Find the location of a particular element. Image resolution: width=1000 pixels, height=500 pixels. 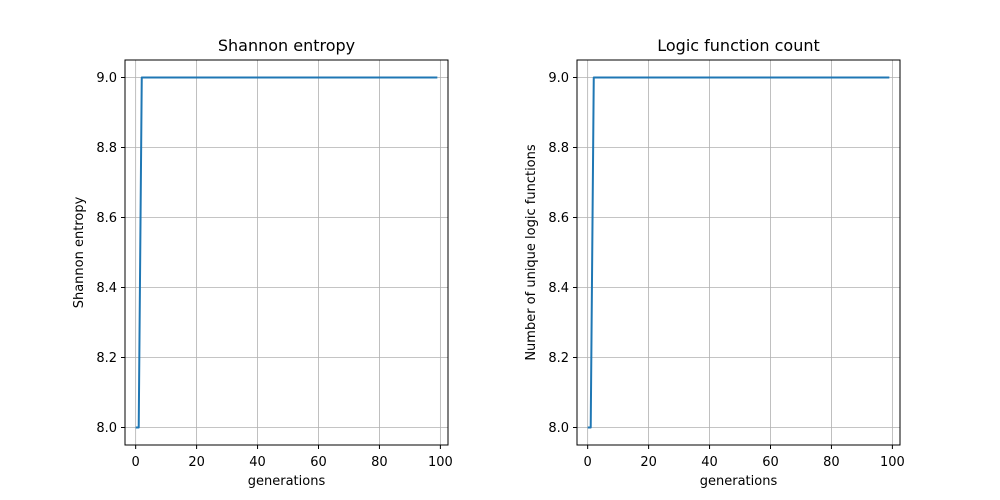

y-axis-label: Shannon entropy is located at coordinates (79, 252).